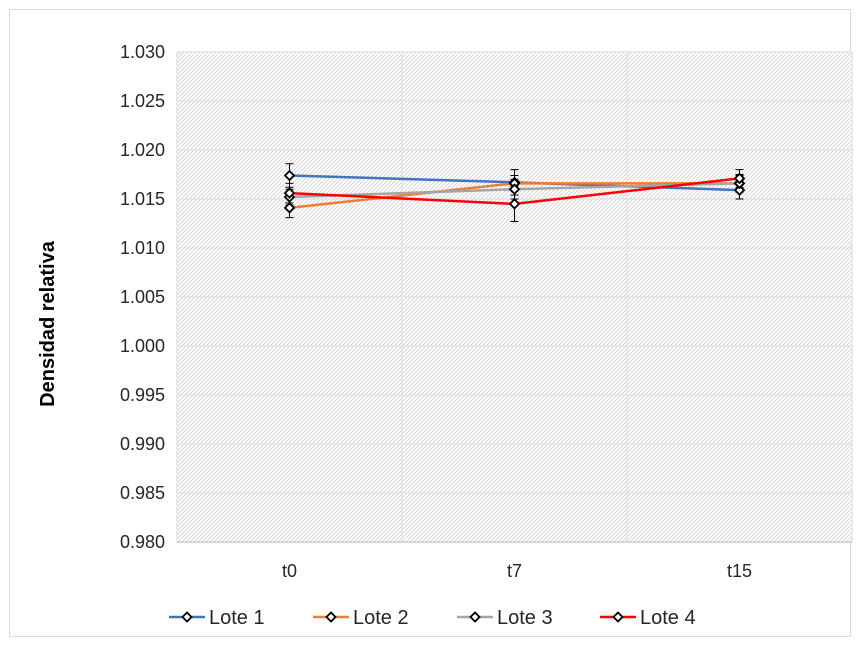 The height and width of the screenshot is (648, 862). I want to click on y-tick-label: 1.000, so click(142, 346).